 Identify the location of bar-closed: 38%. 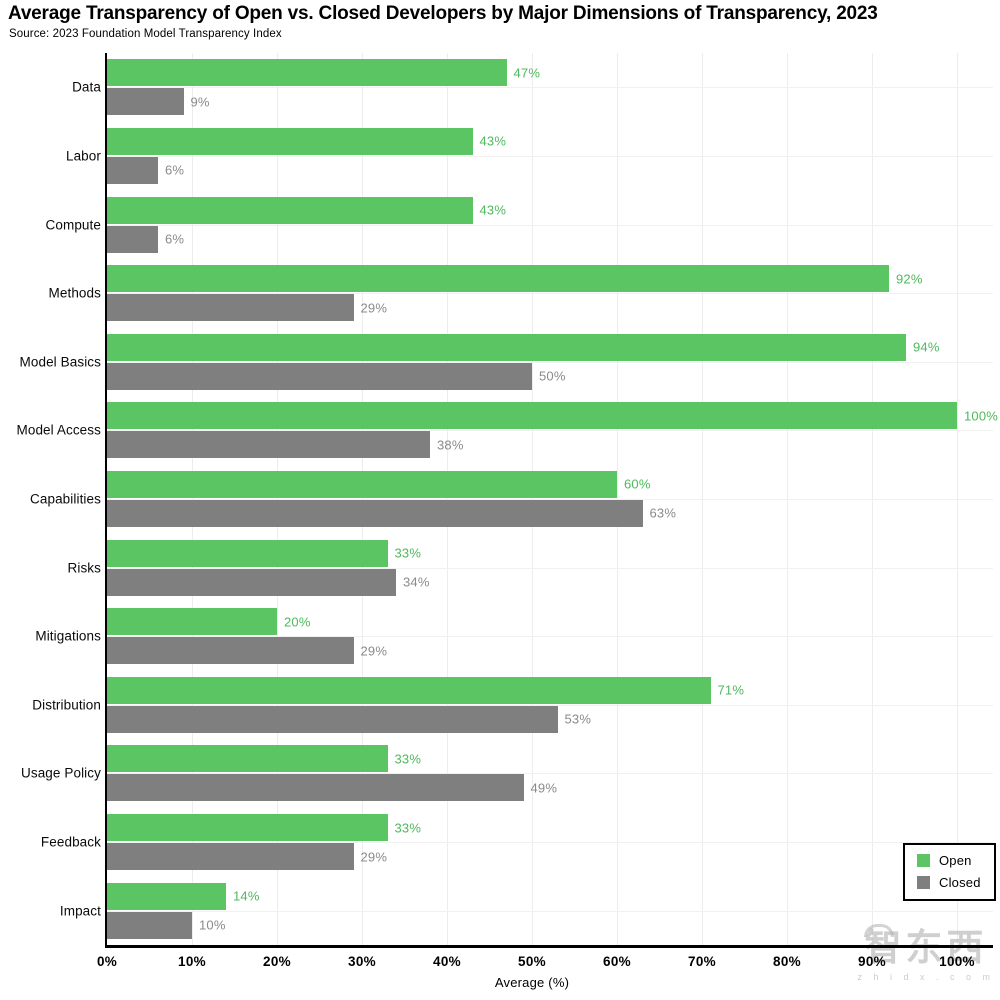
(285, 445).